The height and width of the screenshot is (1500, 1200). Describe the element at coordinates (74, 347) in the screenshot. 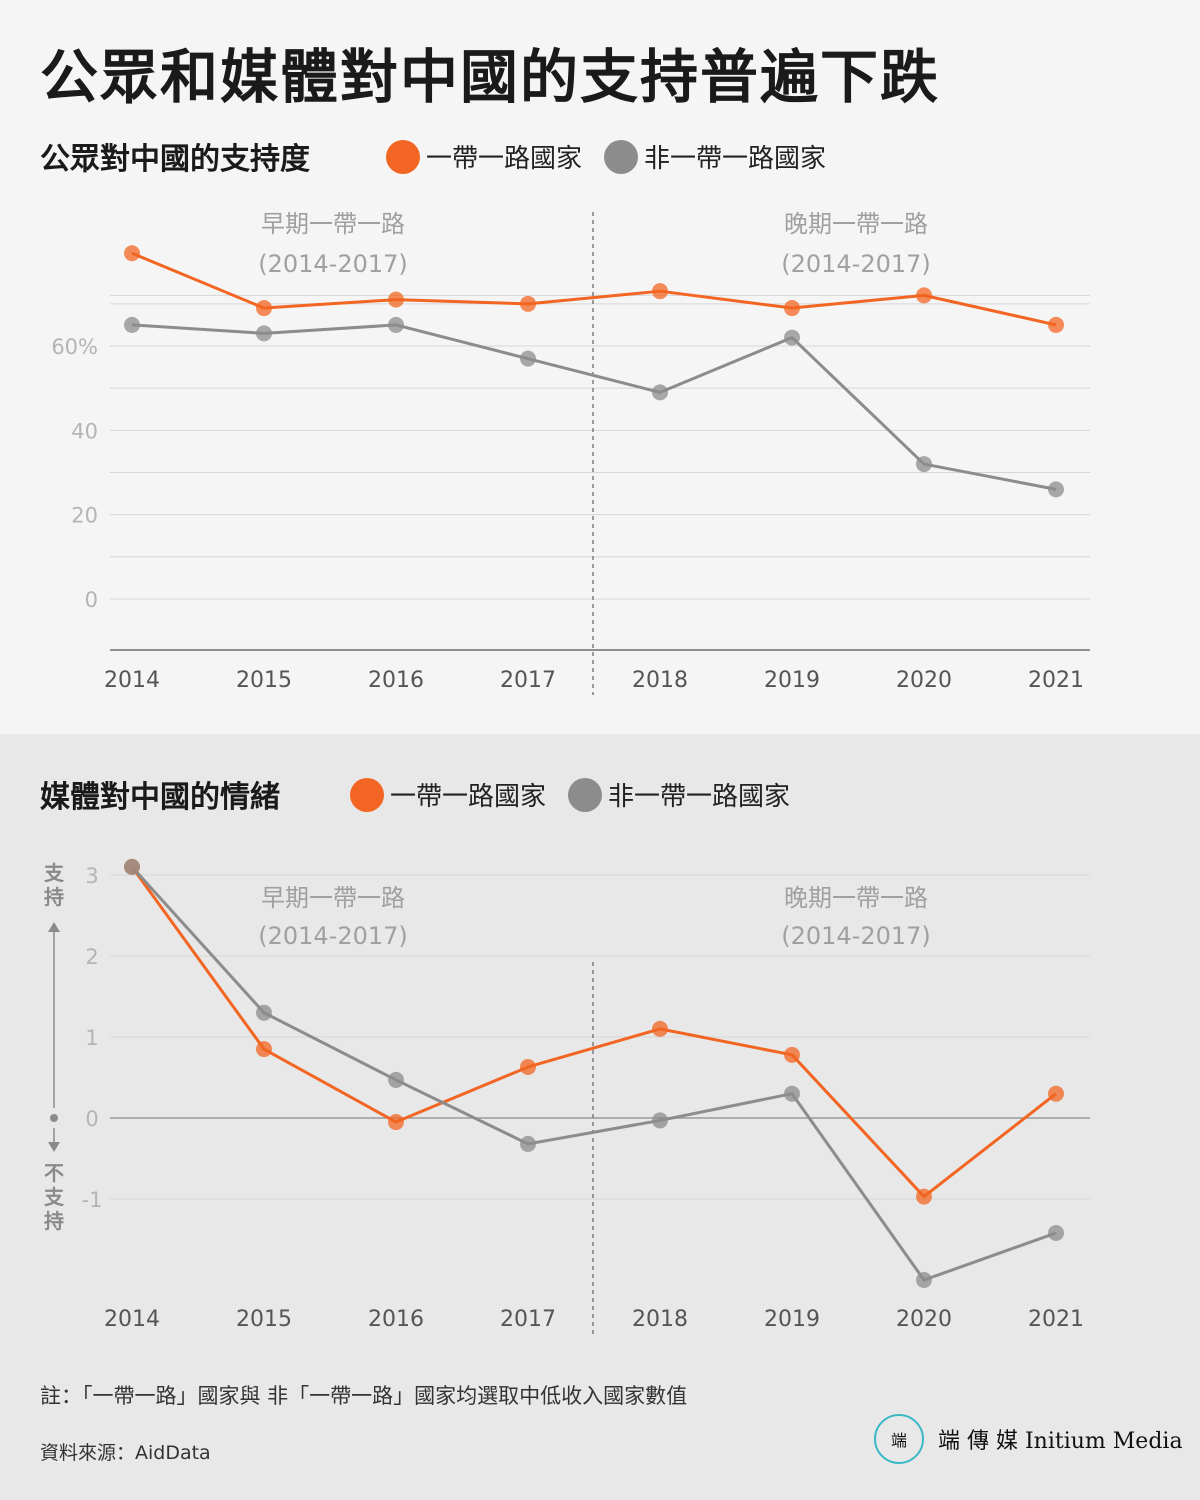

I see `y-tick-label: 60%` at that location.